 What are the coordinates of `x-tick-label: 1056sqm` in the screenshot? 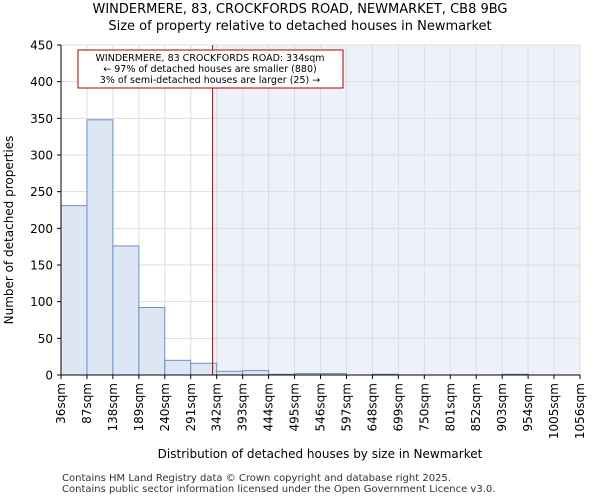 It's located at (580, 411).